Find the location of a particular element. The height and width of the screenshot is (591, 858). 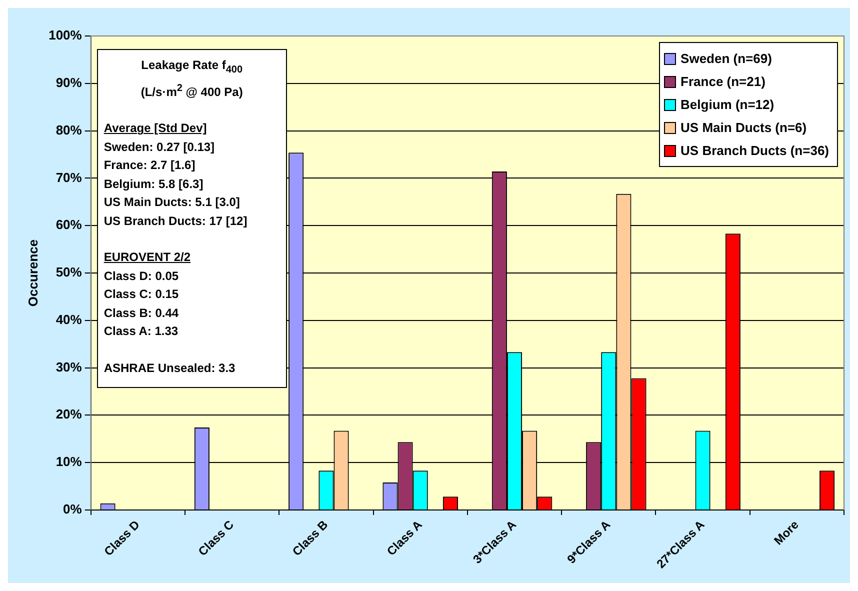

annotation: ASHRAE Unsealed: 3.3 is located at coordinates (170, 368).